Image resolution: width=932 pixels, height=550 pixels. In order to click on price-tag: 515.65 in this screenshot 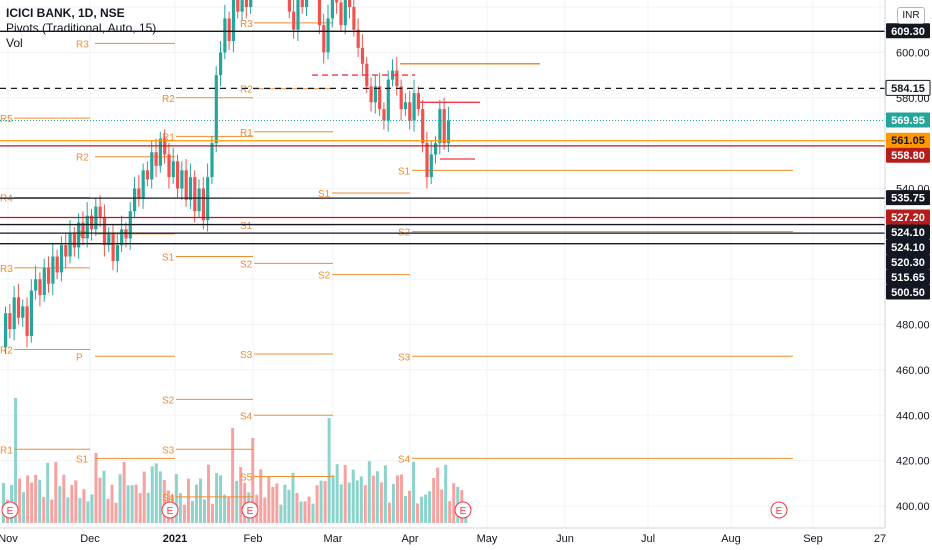, I will do `click(908, 277)`.